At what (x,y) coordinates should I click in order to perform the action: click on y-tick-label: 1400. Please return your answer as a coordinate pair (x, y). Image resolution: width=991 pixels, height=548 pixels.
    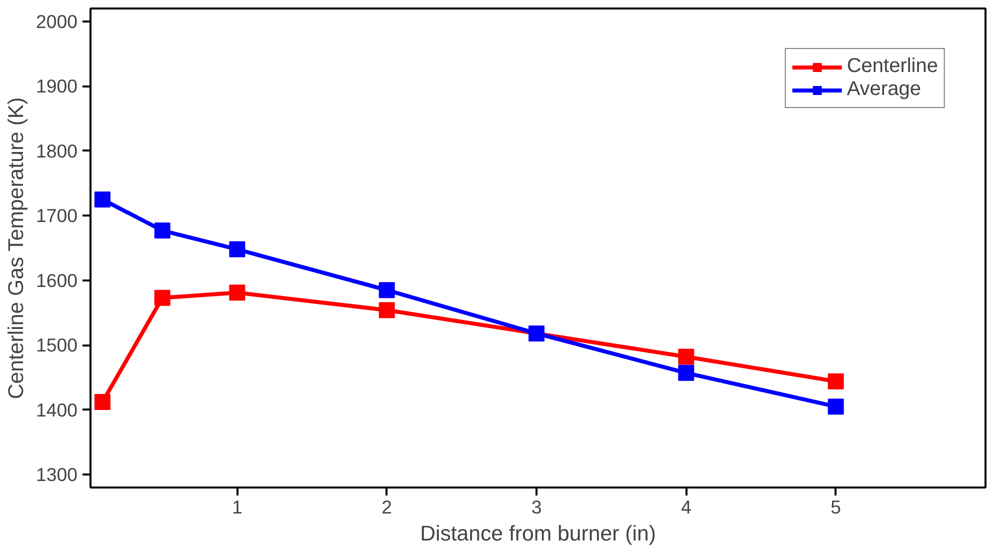
    Looking at the image, I should click on (57, 409).